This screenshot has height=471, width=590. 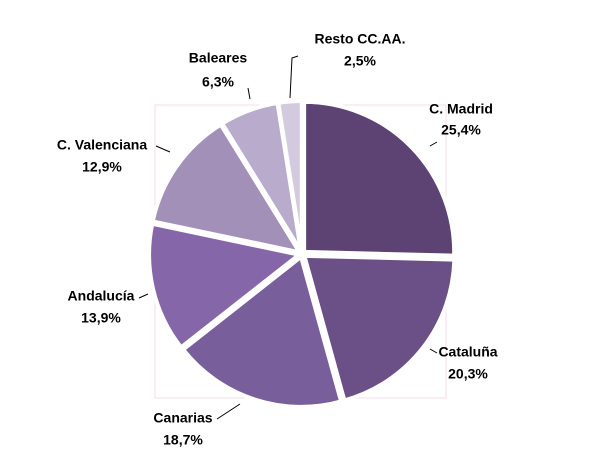 I want to click on slice-label: Baleares, so click(x=218, y=58).